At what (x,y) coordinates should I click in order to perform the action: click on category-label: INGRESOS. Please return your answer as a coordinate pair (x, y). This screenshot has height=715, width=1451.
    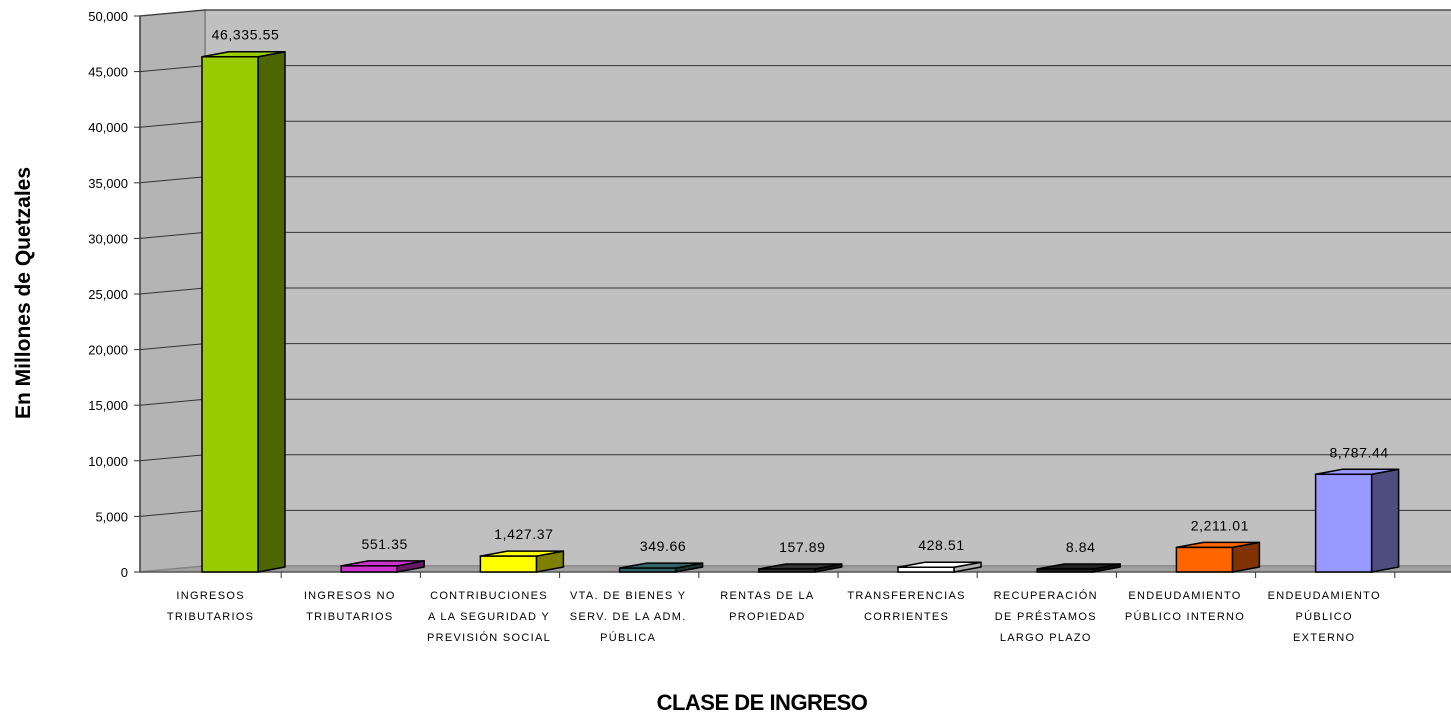
    Looking at the image, I should click on (210, 596).